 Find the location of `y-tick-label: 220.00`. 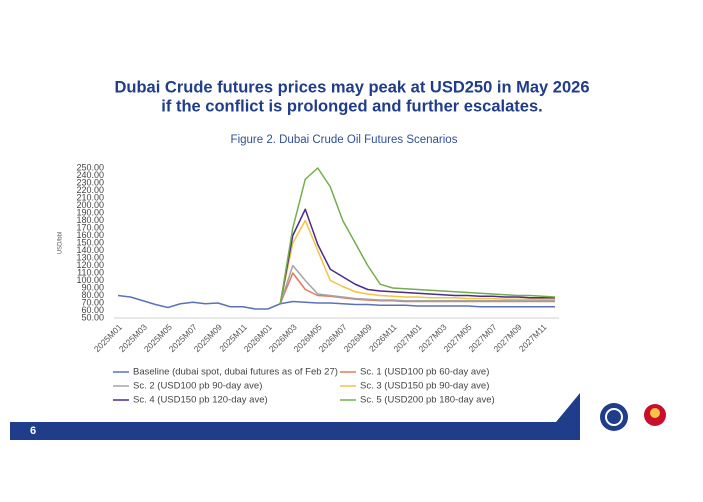

y-tick-label: 220.00 is located at coordinates (90, 190).